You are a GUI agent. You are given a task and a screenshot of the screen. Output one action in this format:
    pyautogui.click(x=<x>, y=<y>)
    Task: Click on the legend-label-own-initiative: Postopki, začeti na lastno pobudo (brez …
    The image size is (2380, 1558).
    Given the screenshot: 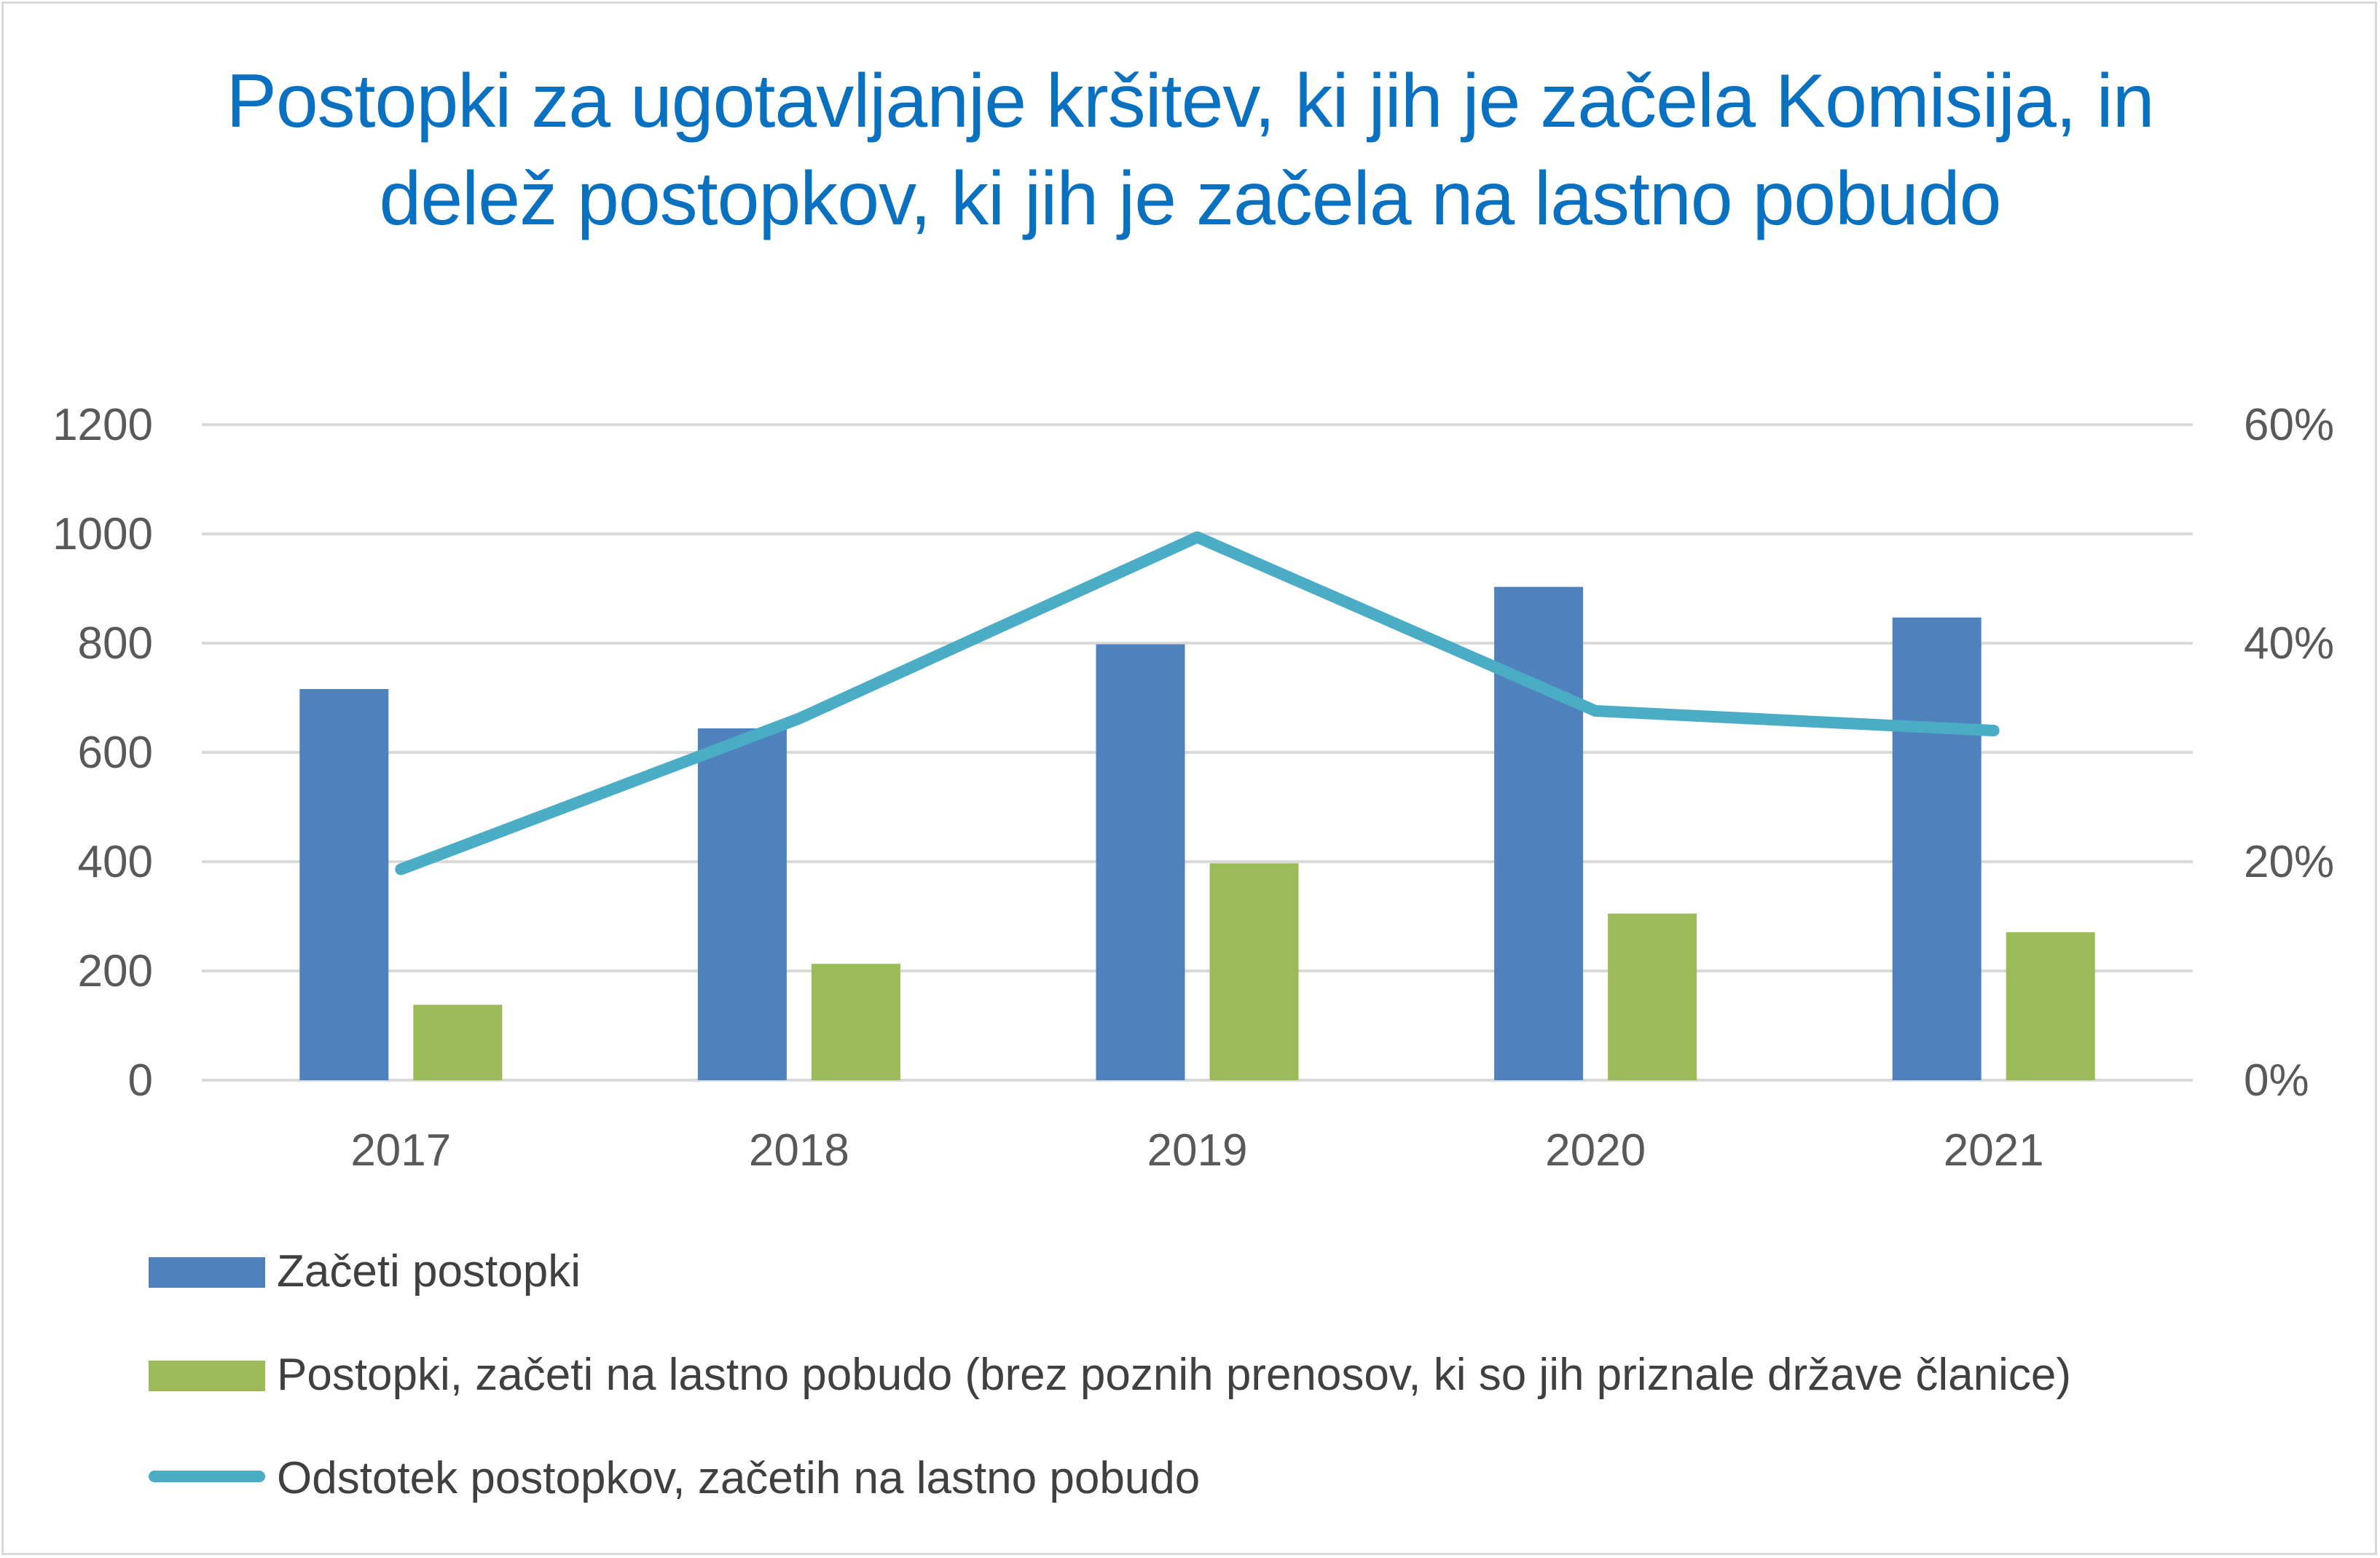 What is the action you would take?
    pyautogui.click(x=1174, y=1375)
    